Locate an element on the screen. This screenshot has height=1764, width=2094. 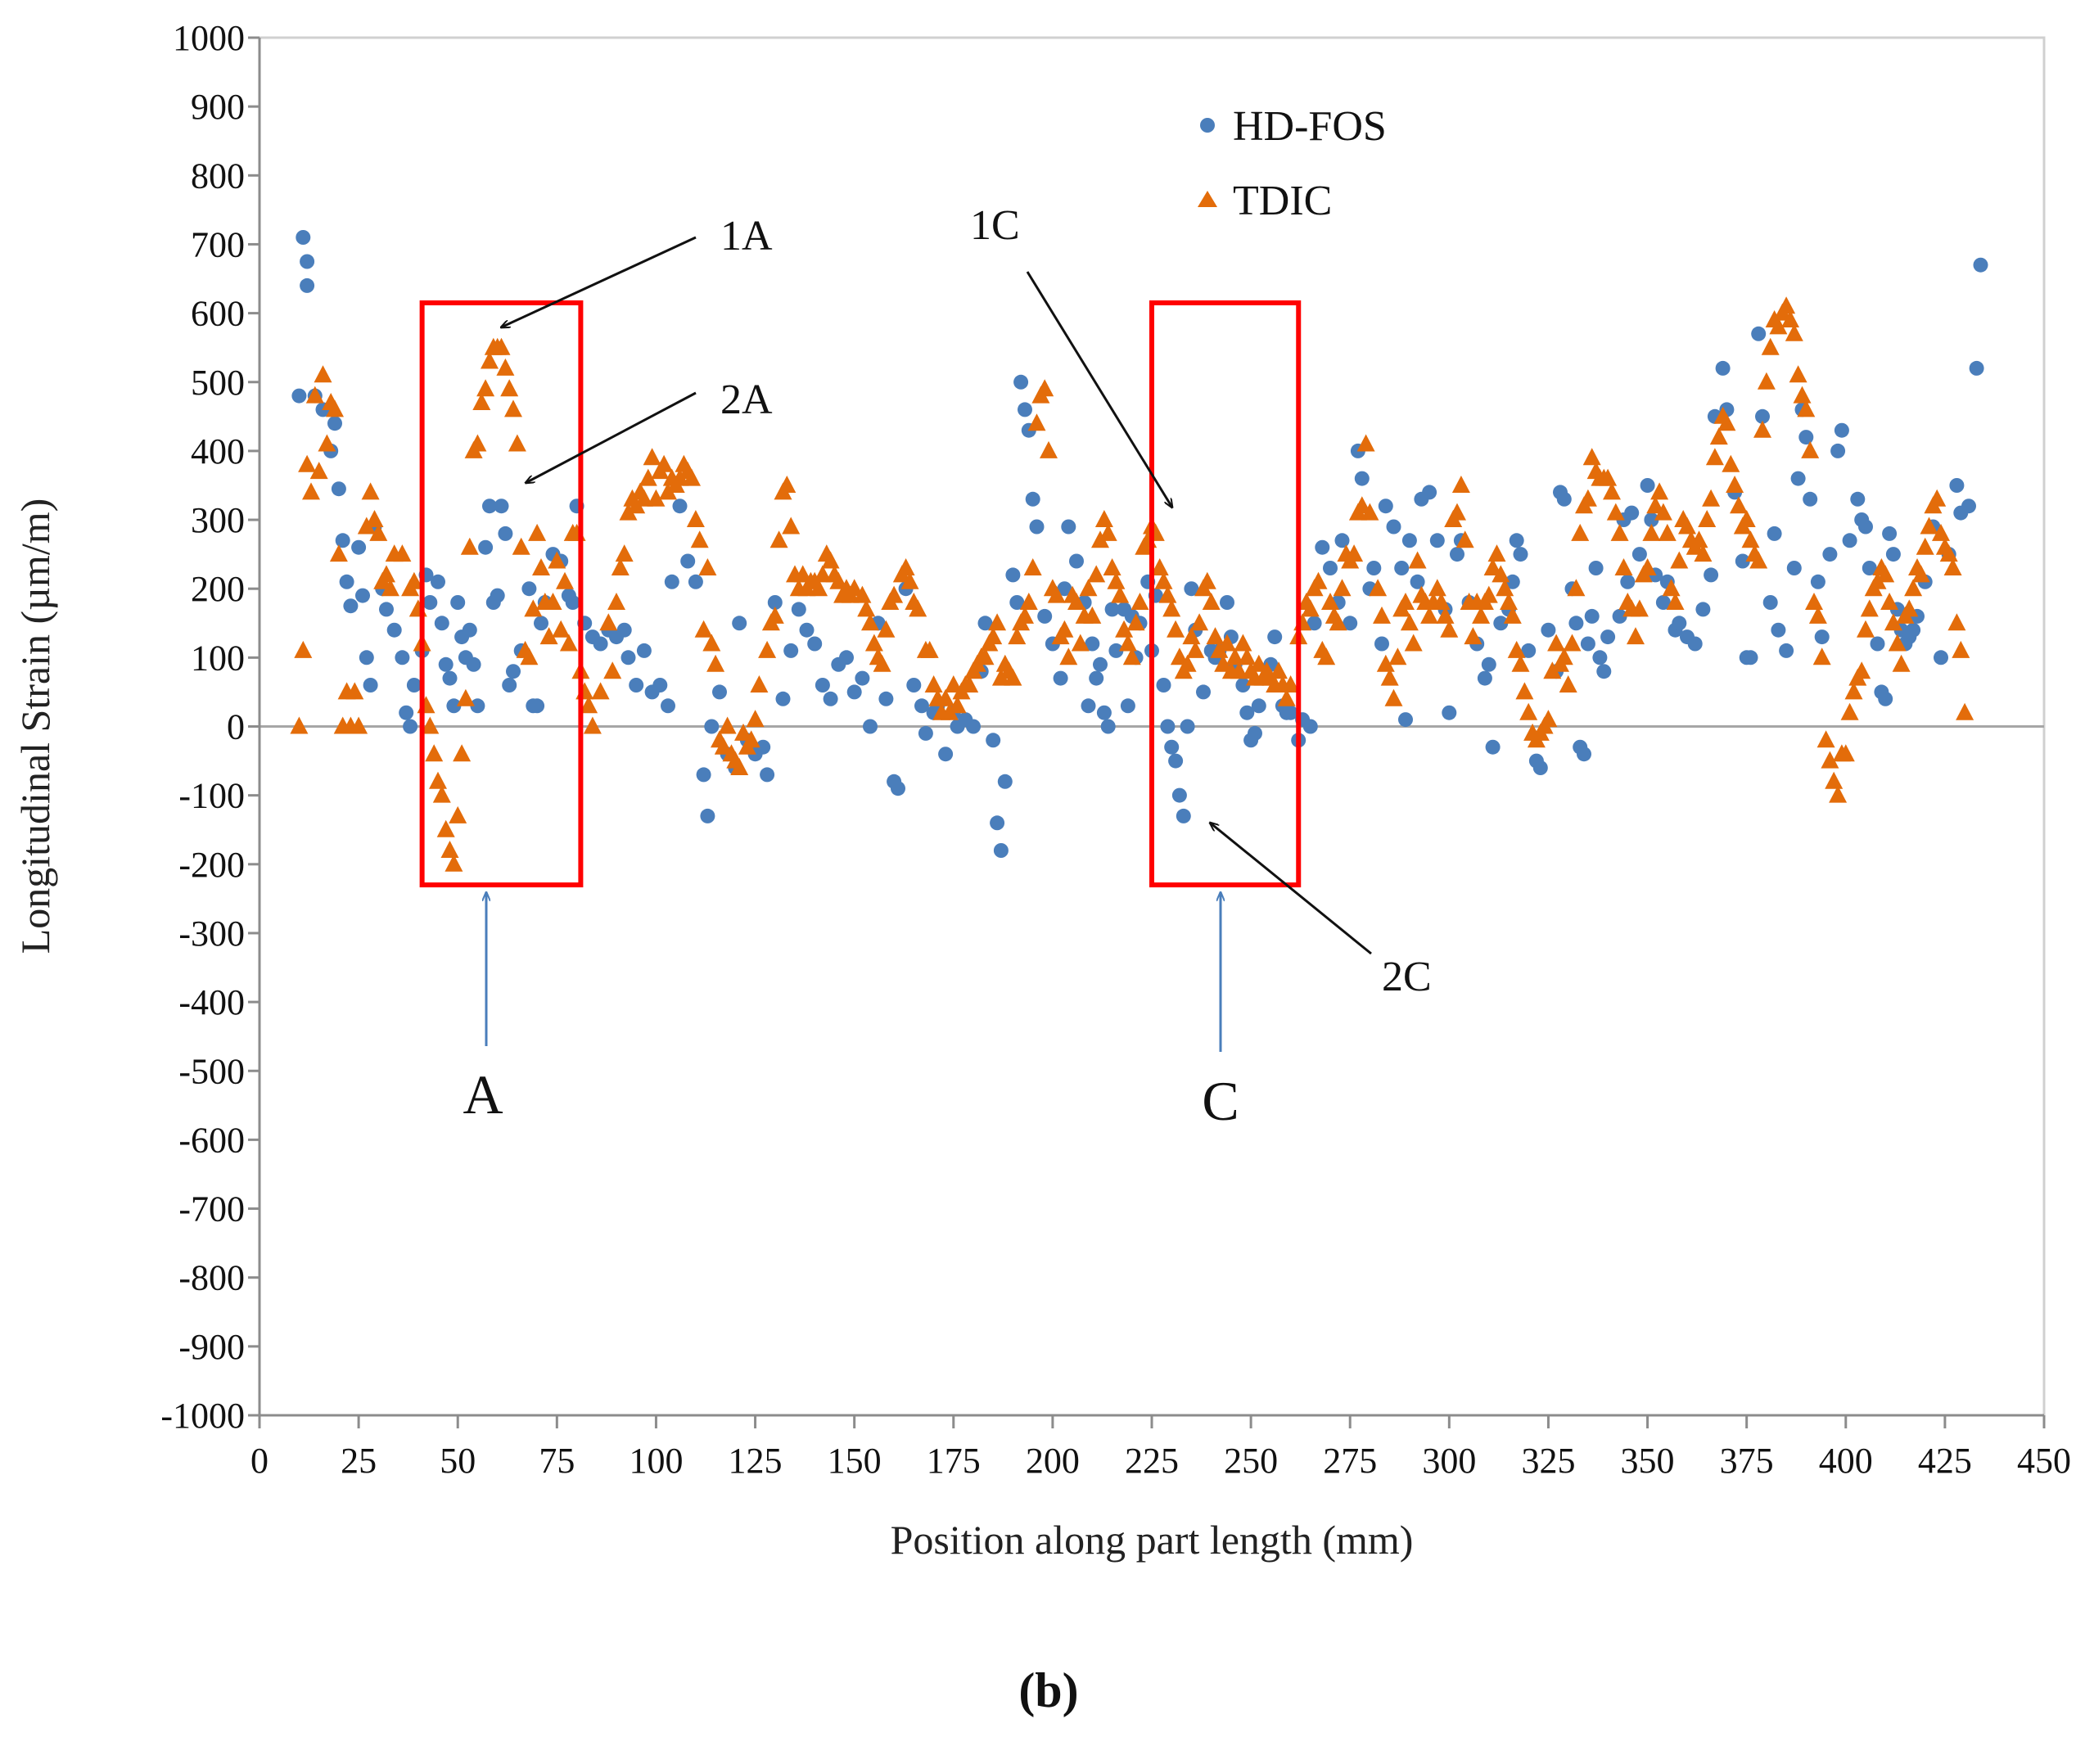
y-tick-label: -400 is located at coordinates (211, 1002).